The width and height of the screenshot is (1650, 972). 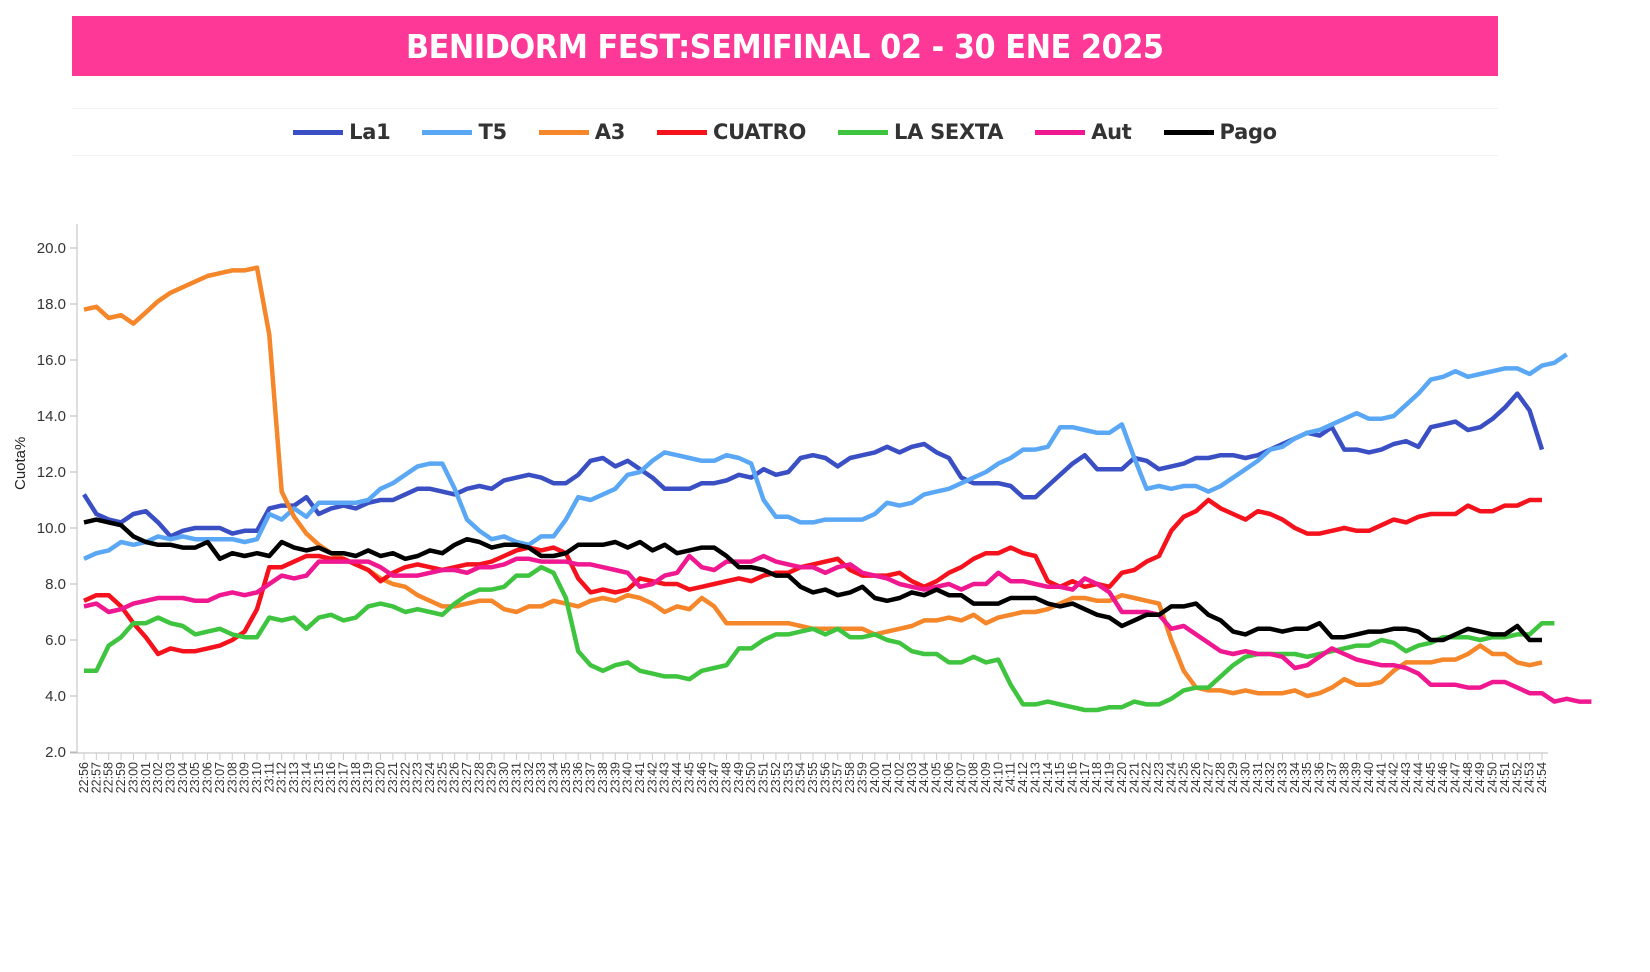 I want to click on x-tick-label: 22:59, so click(x=121, y=777).